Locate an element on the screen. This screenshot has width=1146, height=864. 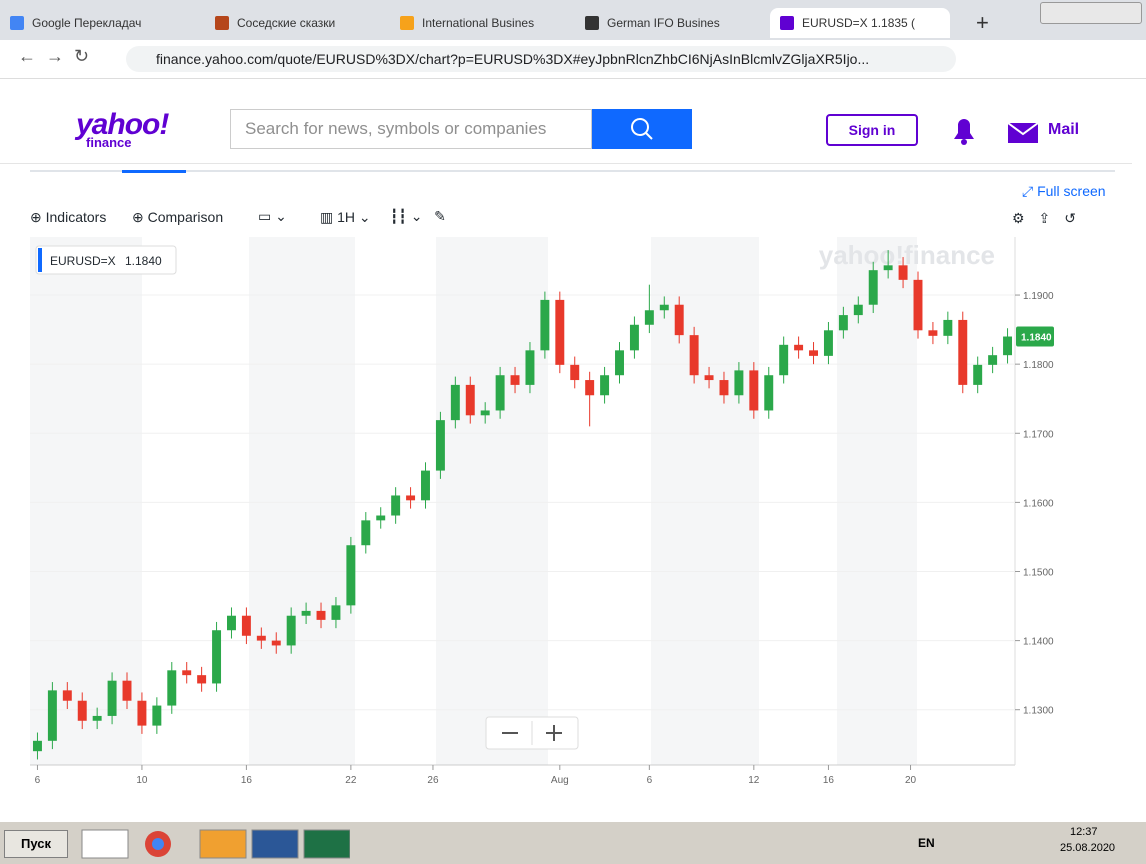
tab: EURUSD=X 1.1835 ( is located at coordinates (860, 23).